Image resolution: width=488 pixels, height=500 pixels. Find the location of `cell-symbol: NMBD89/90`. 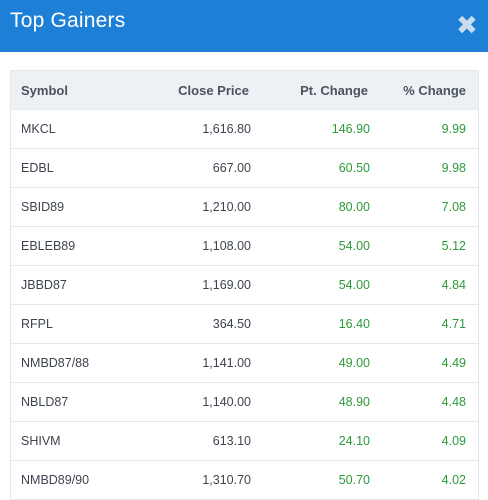

cell-symbol: NMBD89/90 is located at coordinates (73, 479).